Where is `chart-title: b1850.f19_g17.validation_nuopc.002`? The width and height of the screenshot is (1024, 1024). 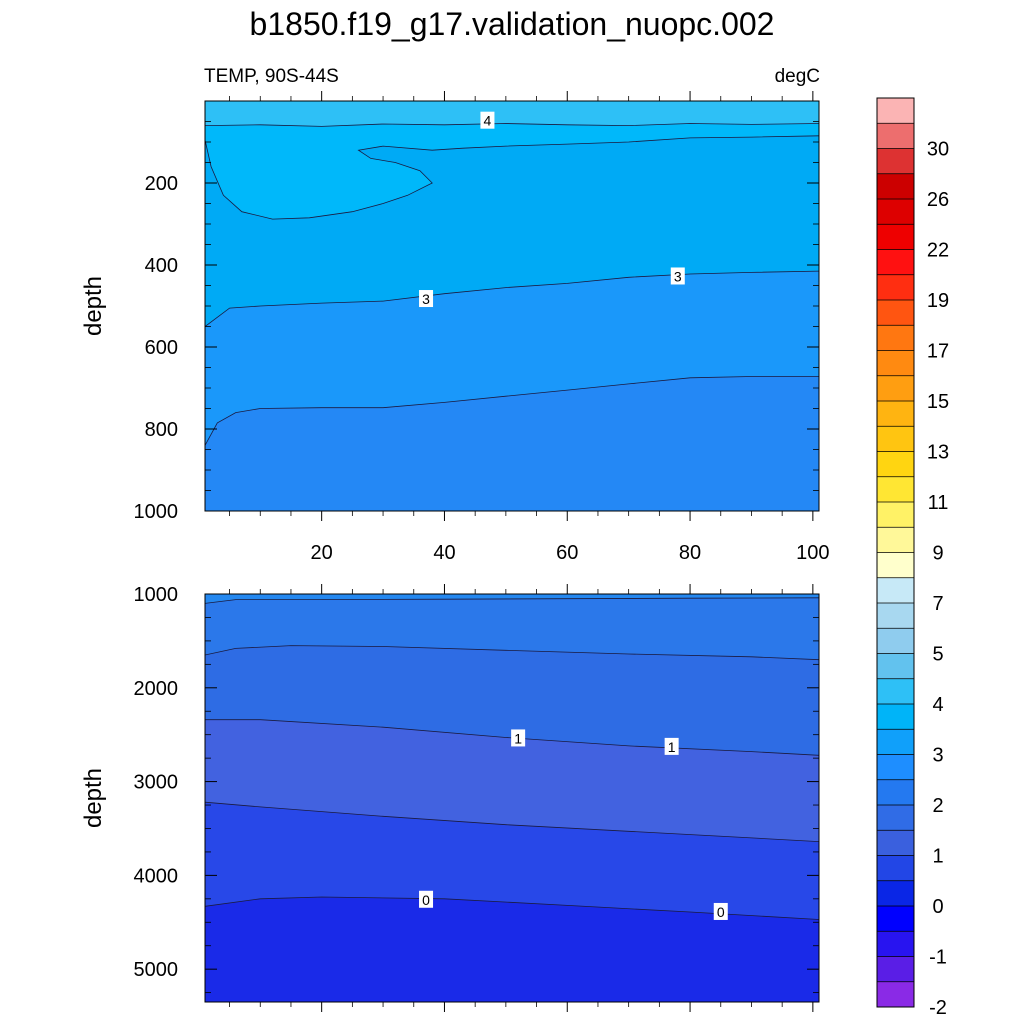 chart-title: b1850.f19_g17.validation_nuopc.002 is located at coordinates (512, 24).